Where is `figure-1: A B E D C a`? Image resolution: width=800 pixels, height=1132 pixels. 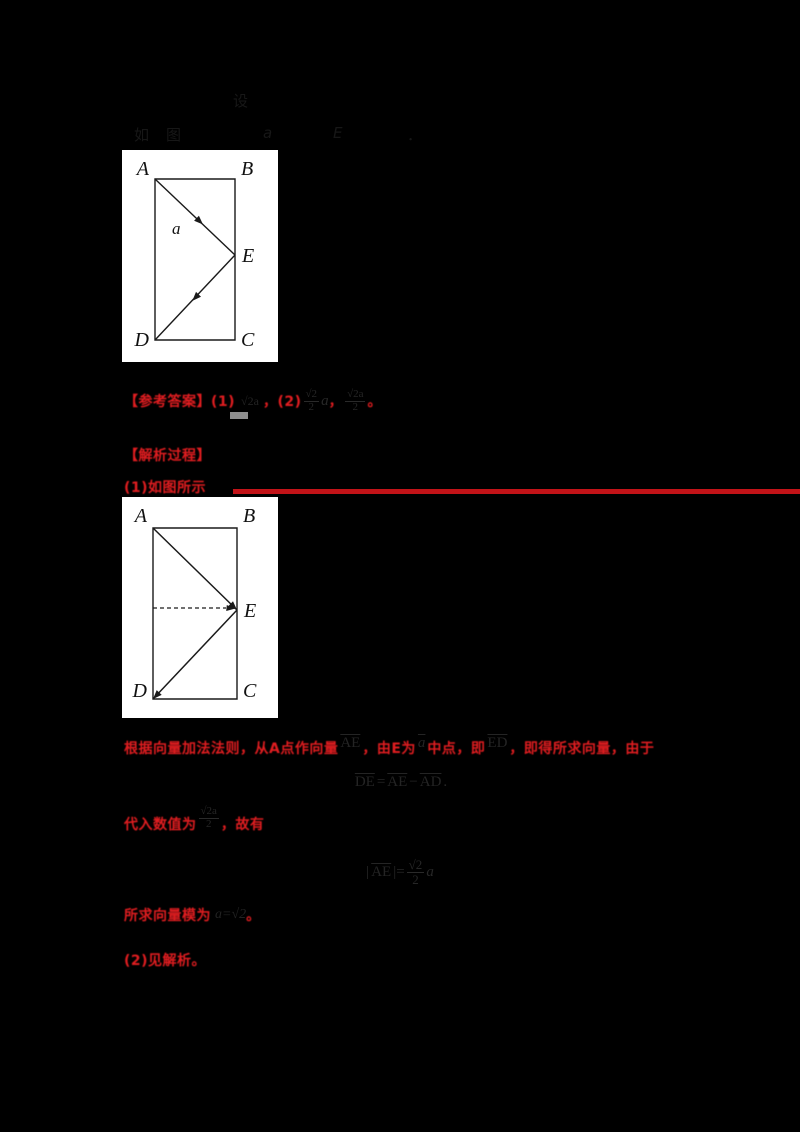
figure-1: A B E D C a is located at coordinates (200, 256).